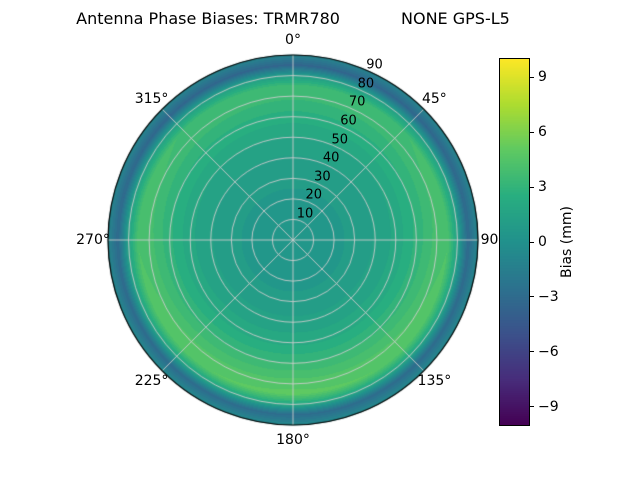  What do you see at coordinates (567, 242) in the screenshot?
I see `colorbar-axis-label: Bias (mm)` at bounding box center [567, 242].